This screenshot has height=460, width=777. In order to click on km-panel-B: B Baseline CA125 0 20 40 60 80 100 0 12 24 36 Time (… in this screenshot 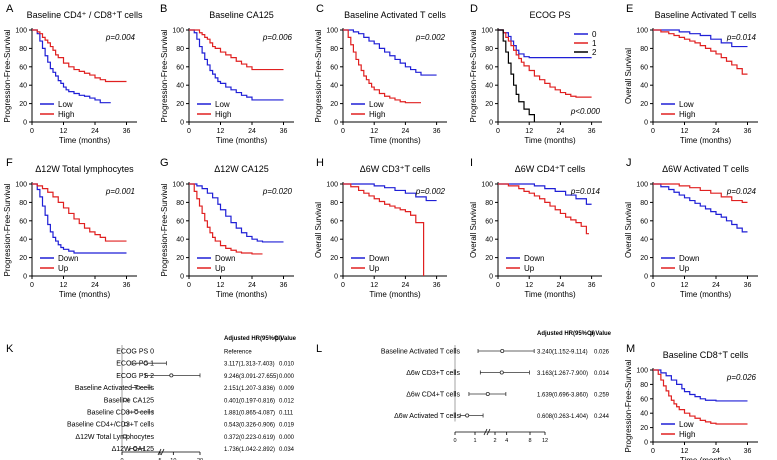, I will do `click(227, 74)`.